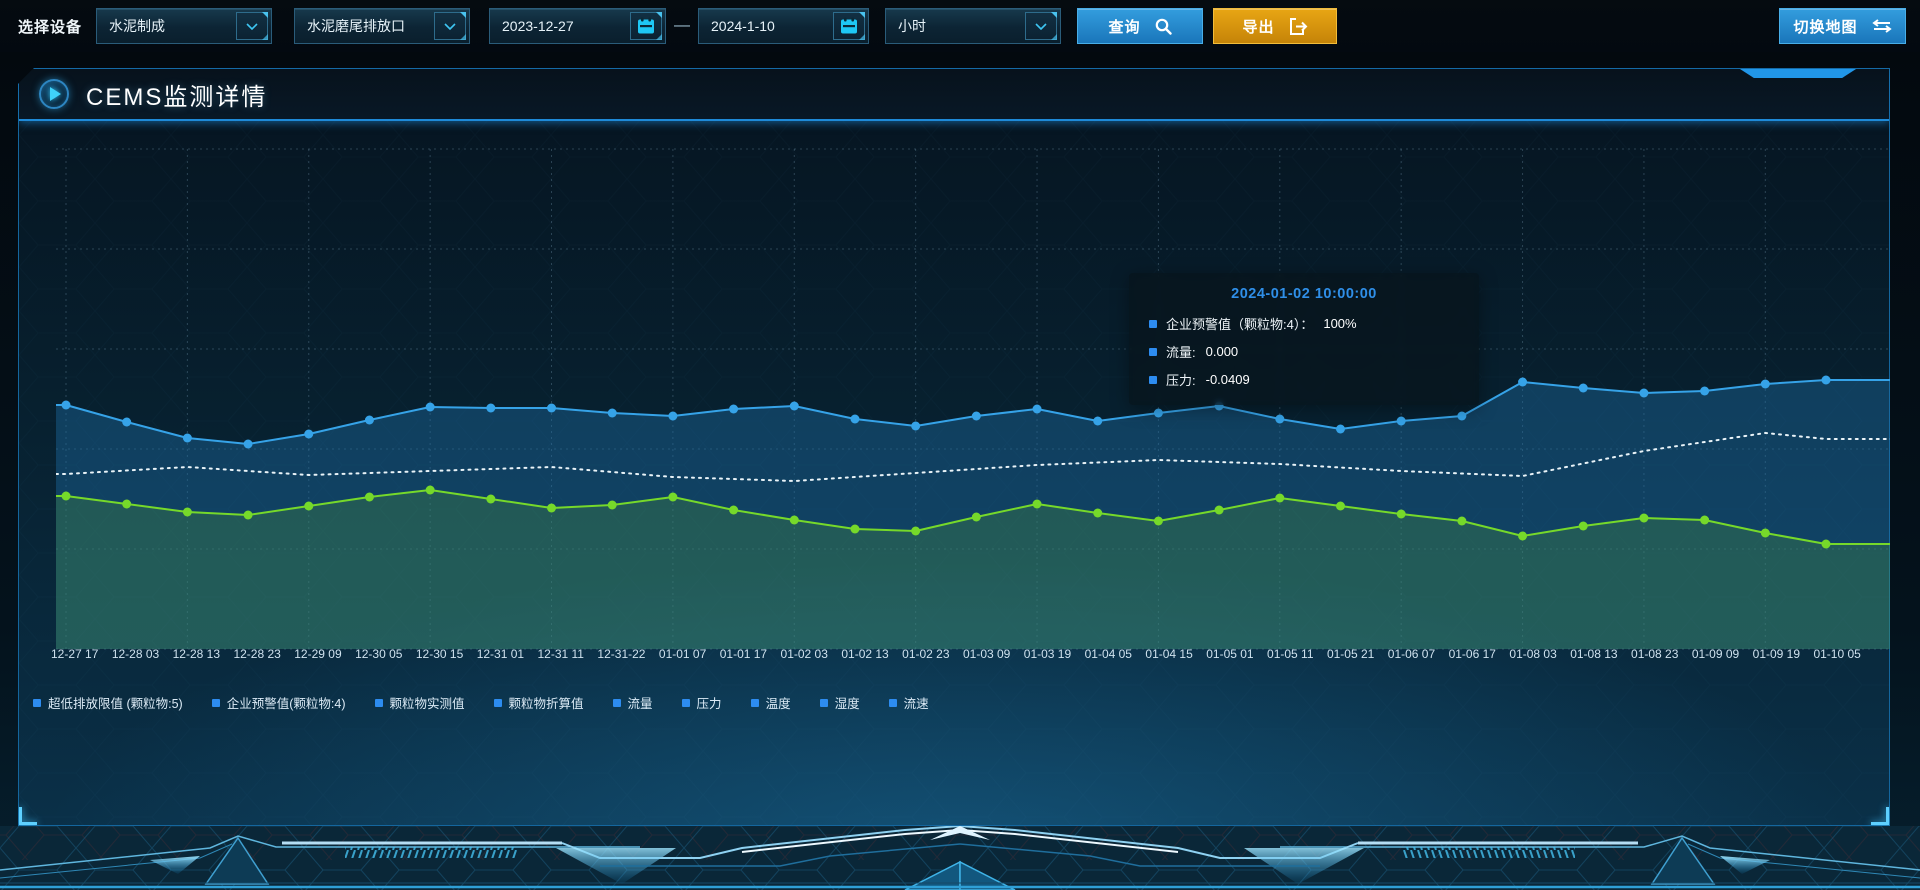  What do you see at coordinates (960, 858) in the screenshot?
I see `footer-decoration` at bounding box center [960, 858].